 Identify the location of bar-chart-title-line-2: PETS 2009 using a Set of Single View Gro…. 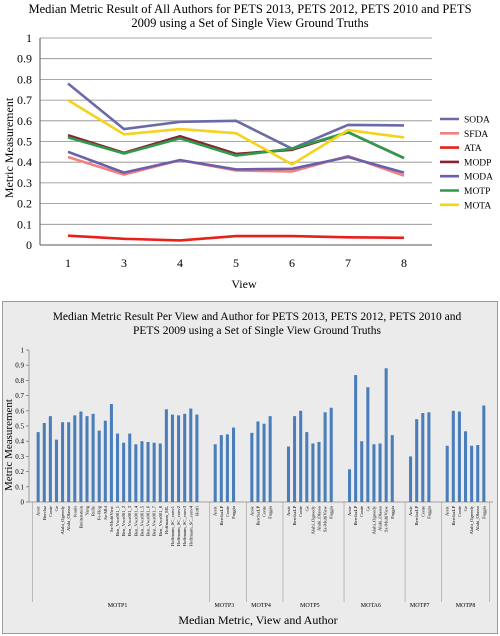
(257, 331).